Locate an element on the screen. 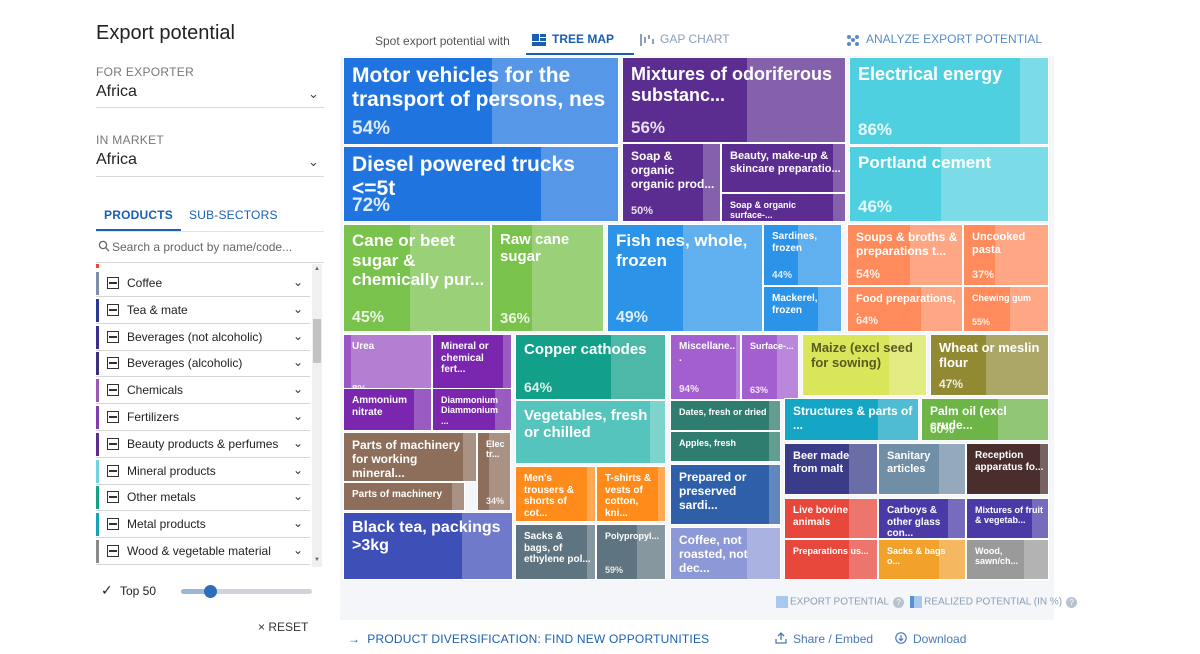  treemap-tile: Mackerel, frozen is located at coordinates (802, 309).